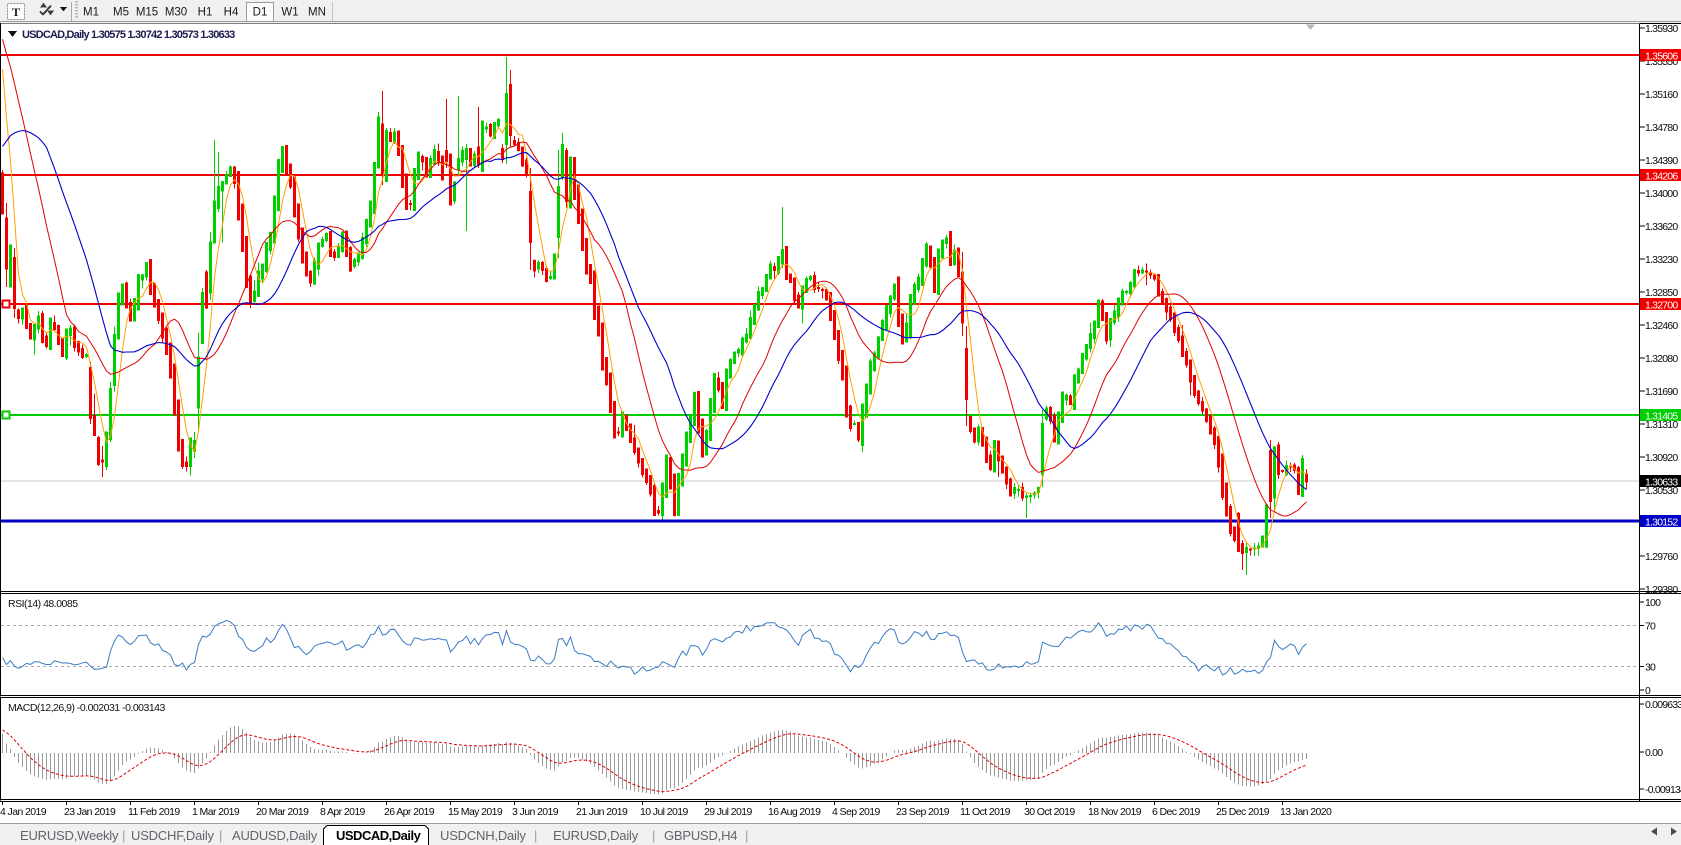 This screenshot has height=845, width=1681. Describe the element at coordinates (173, 835) in the screenshot. I see `svg-text: USDCHF,Daily` at that location.